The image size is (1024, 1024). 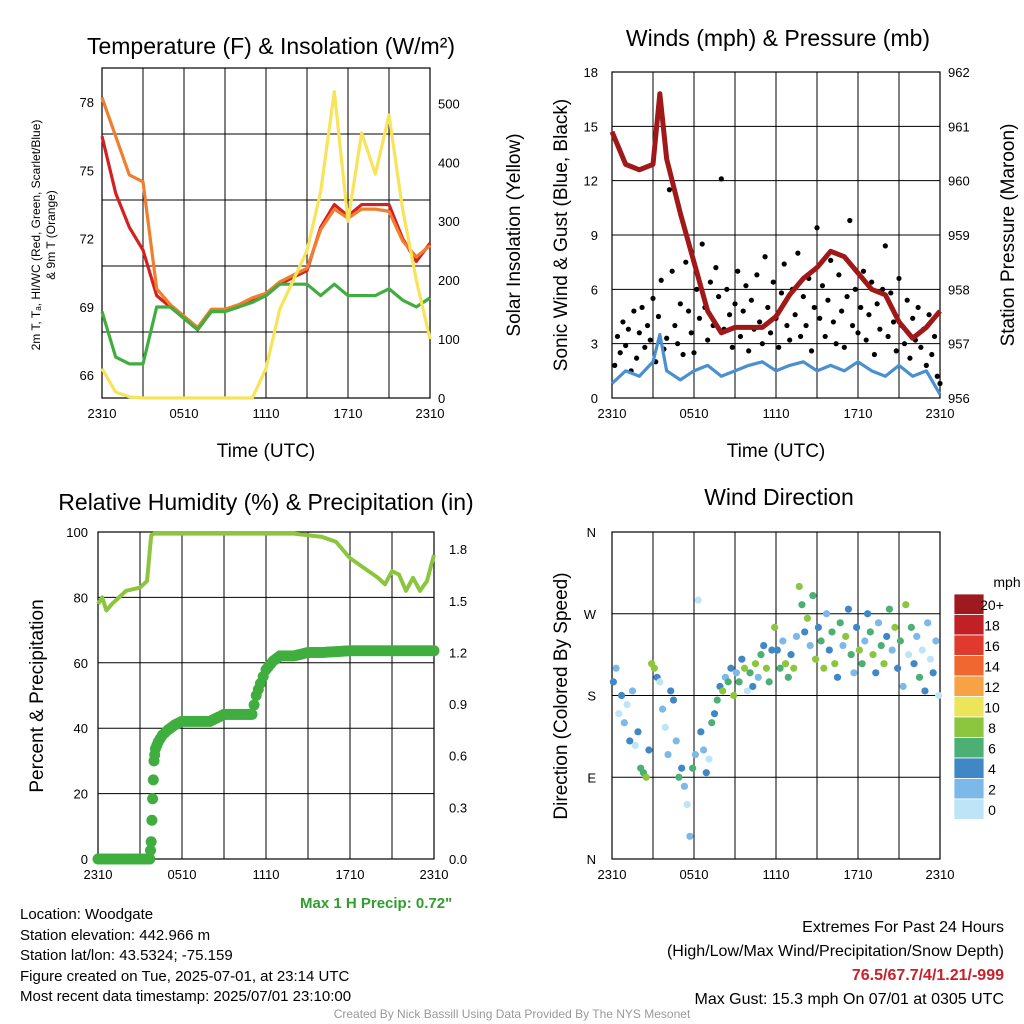 What do you see at coordinates (992, 790) in the screenshot?
I see `colorbar-label: 2` at bounding box center [992, 790].